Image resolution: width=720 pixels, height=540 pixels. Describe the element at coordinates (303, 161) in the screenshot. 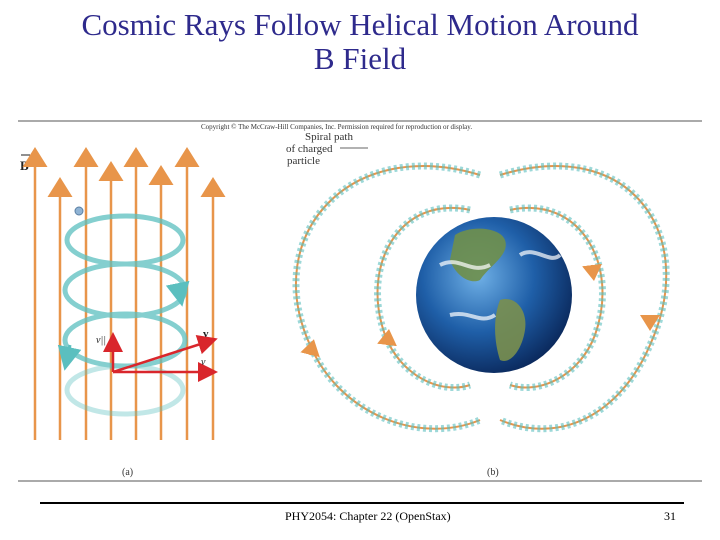

I see `spiral-label-line-3: particle` at that location.